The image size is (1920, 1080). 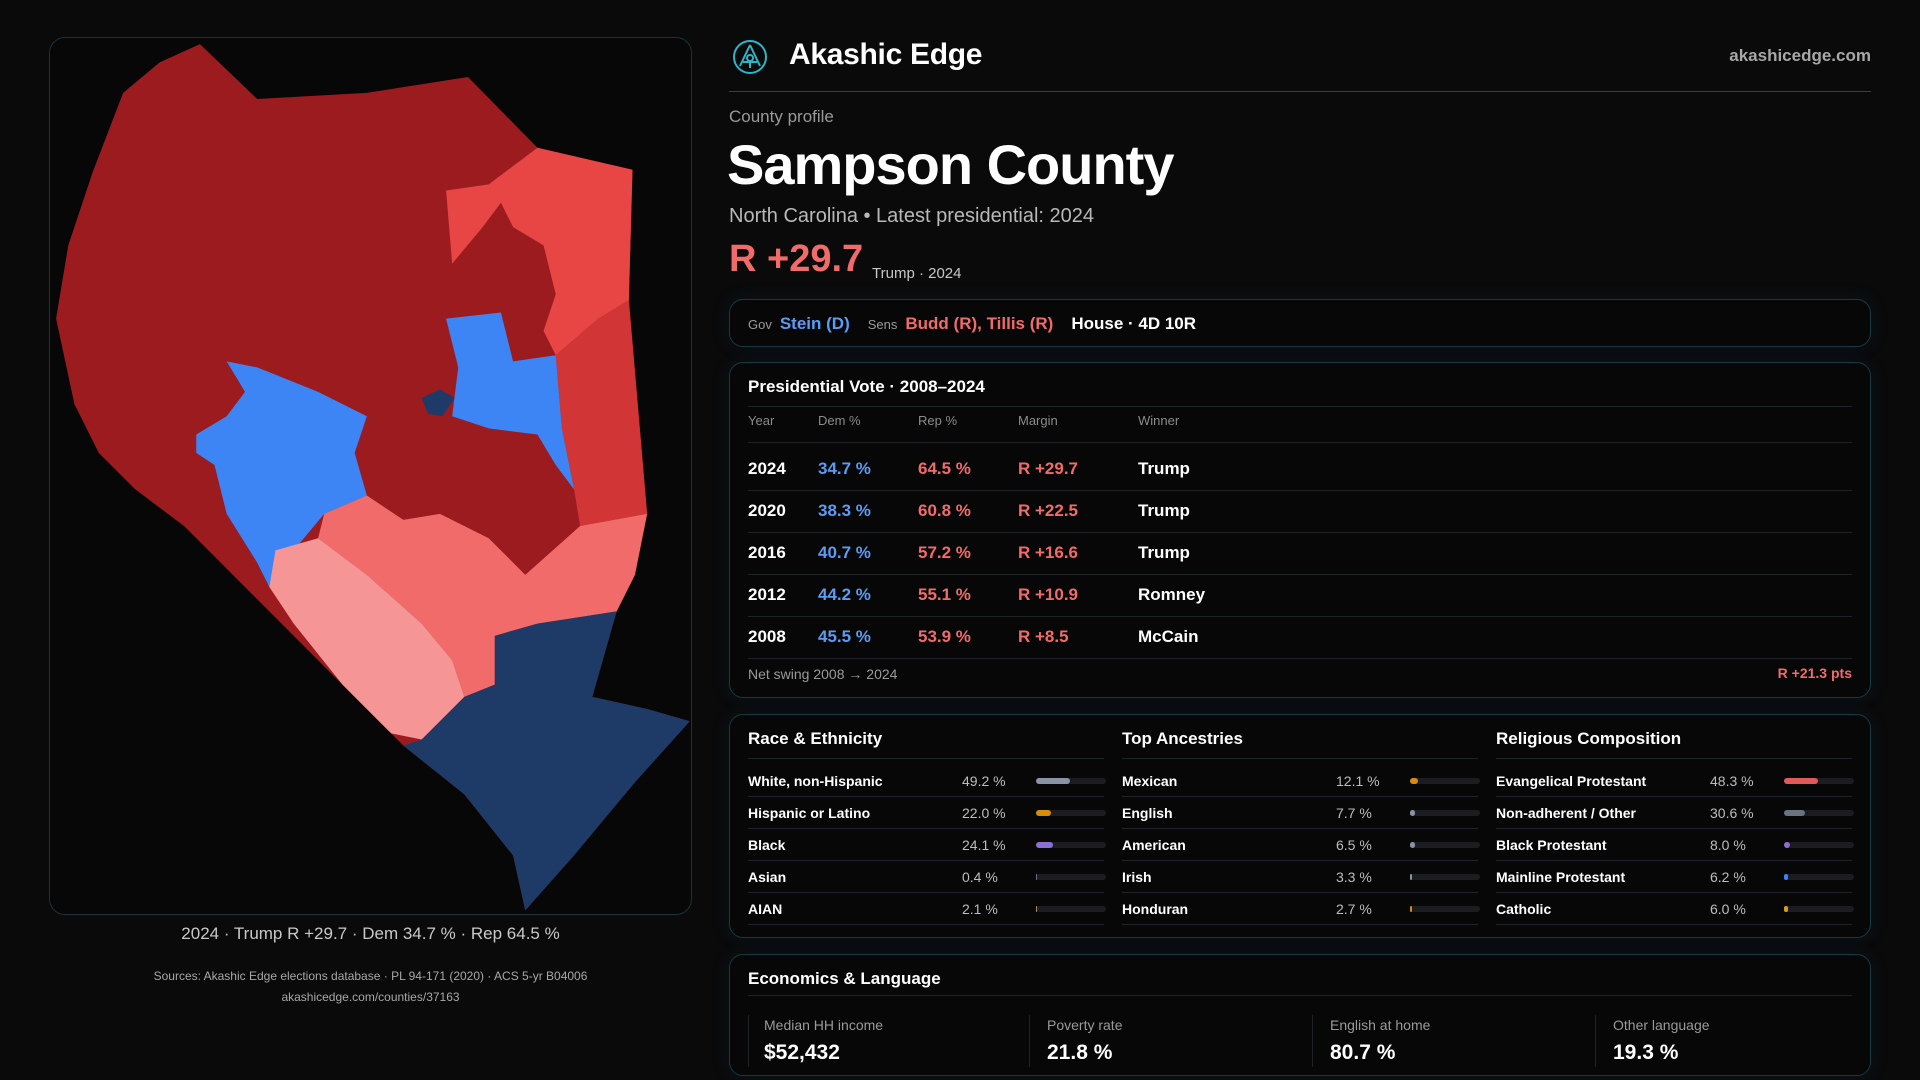 I want to click on table-row: 2024 34.7 % 64.5 % R +29.7 Trump, so click(x=1300, y=470).